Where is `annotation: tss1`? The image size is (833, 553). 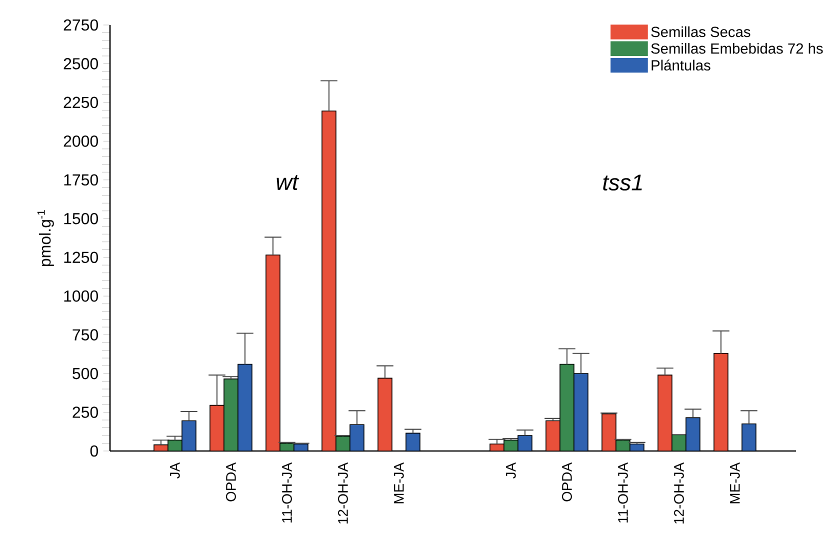 annotation: tss1 is located at coordinates (622, 182).